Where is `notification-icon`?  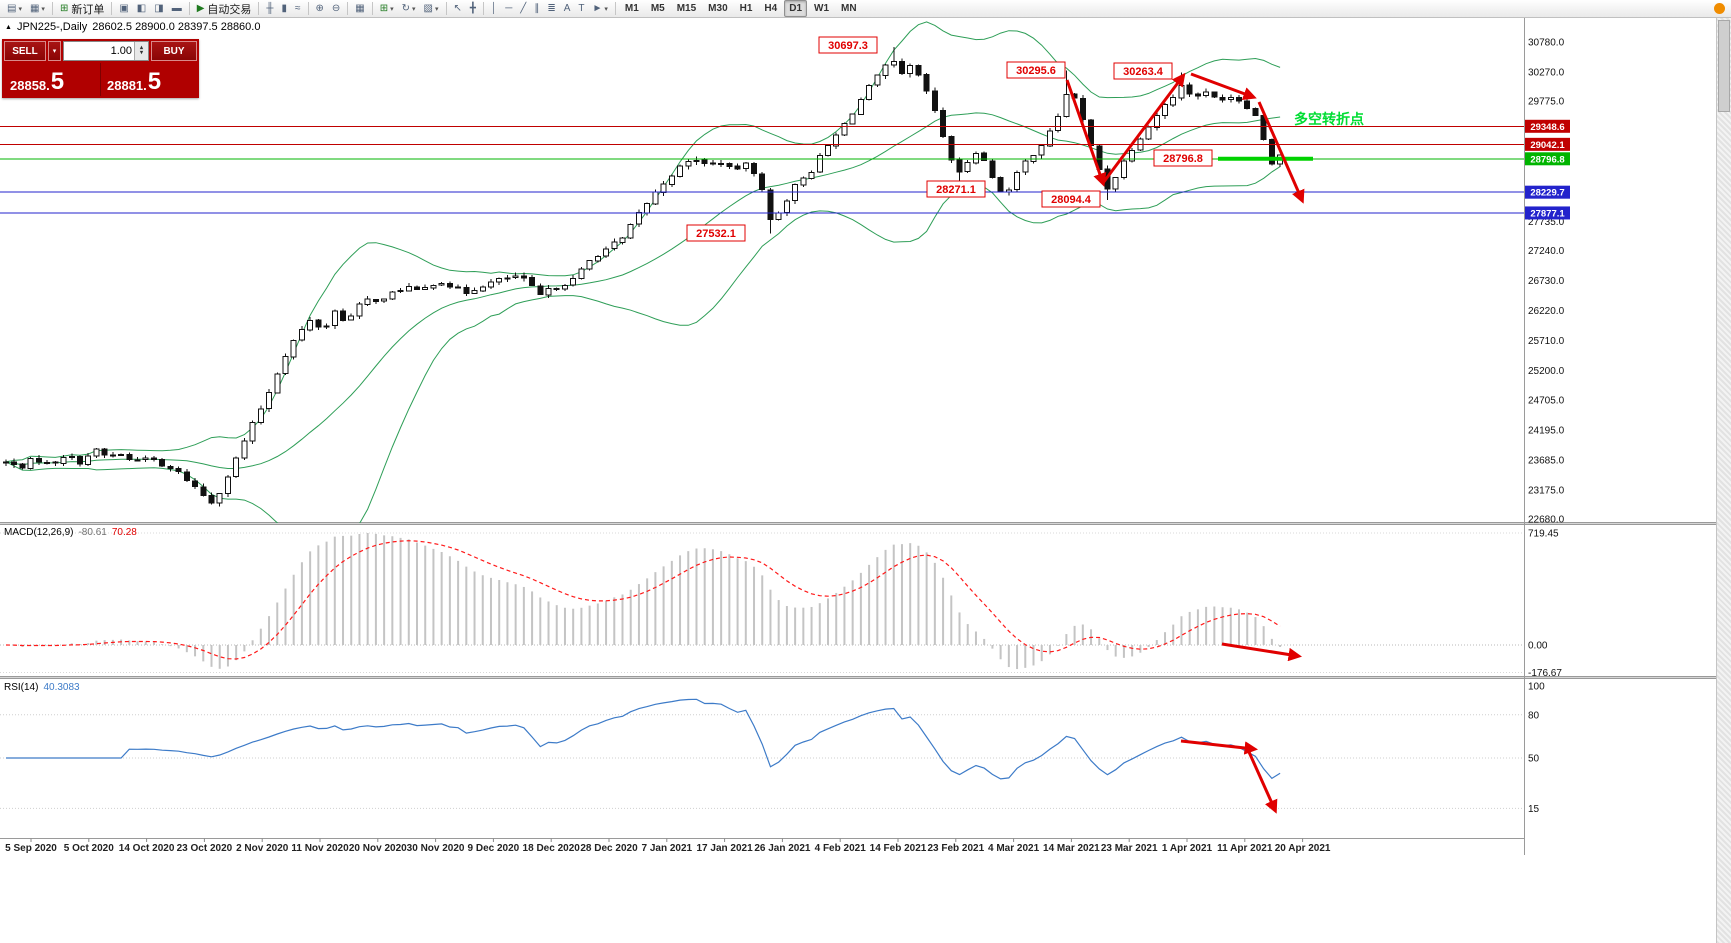
notification-icon is located at coordinates (1719, 8).